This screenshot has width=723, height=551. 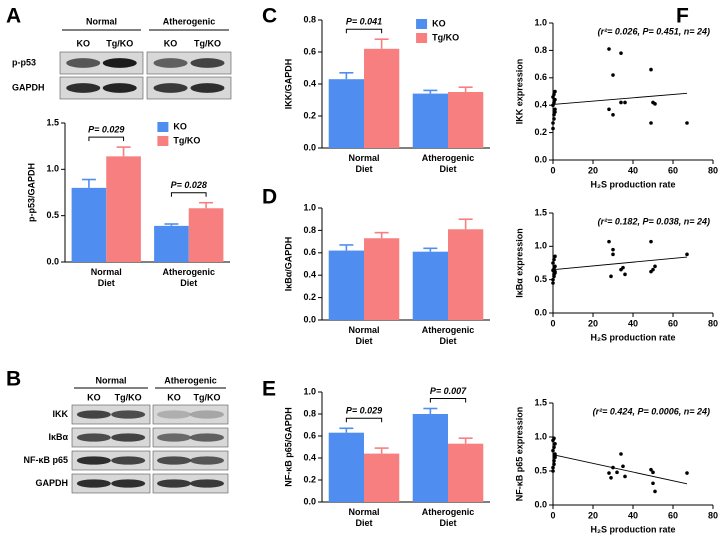 I want to click on y-tick-label: 0.4, so click(x=309, y=457).